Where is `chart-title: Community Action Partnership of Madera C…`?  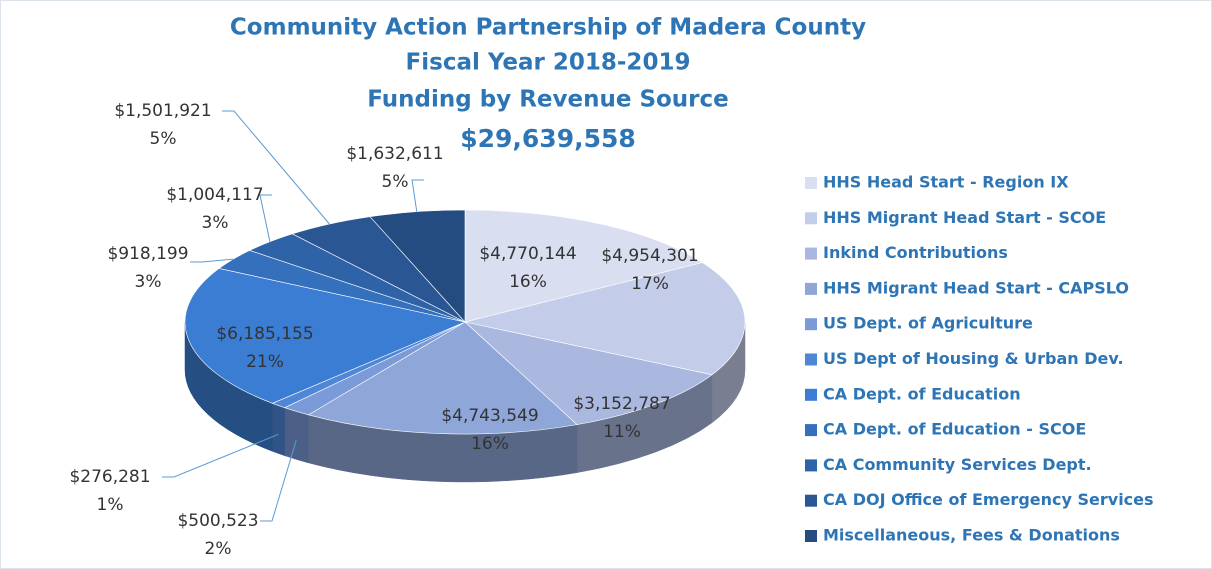 chart-title: Community Action Partnership of Madera C… is located at coordinates (548, 28).